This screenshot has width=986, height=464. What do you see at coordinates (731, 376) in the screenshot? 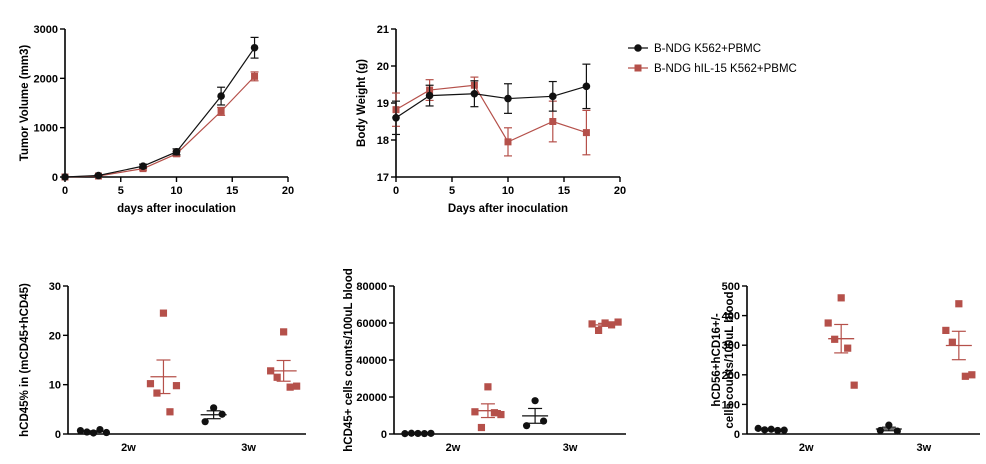
I see `y-tick-label: 200` at bounding box center [731, 376].